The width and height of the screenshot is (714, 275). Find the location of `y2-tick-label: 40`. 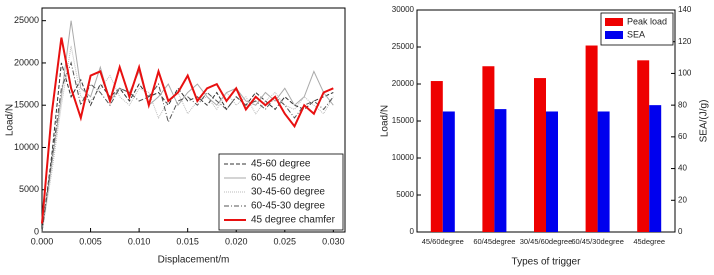

y2-tick-label: 40 is located at coordinates (682, 168).